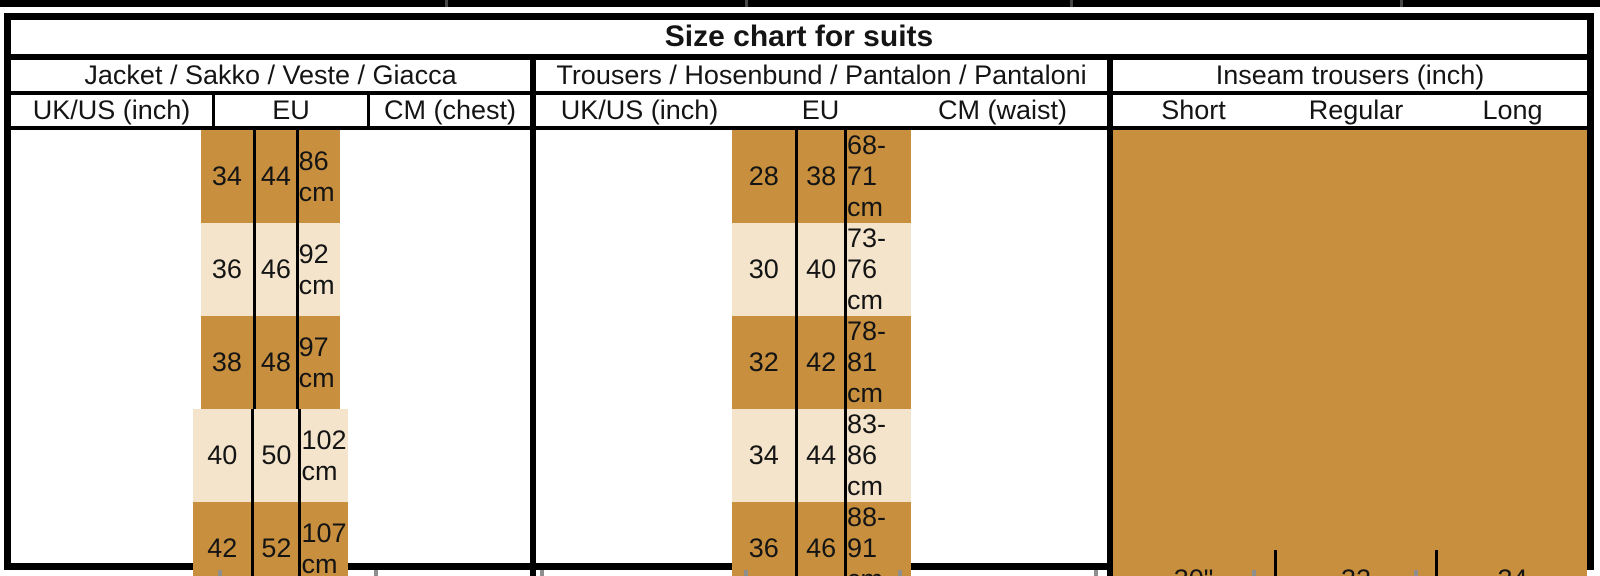 The height and width of the screenshot is (576, 1600). I want to click on table-row: 36 46 88-91 cm, so click(821, 539).